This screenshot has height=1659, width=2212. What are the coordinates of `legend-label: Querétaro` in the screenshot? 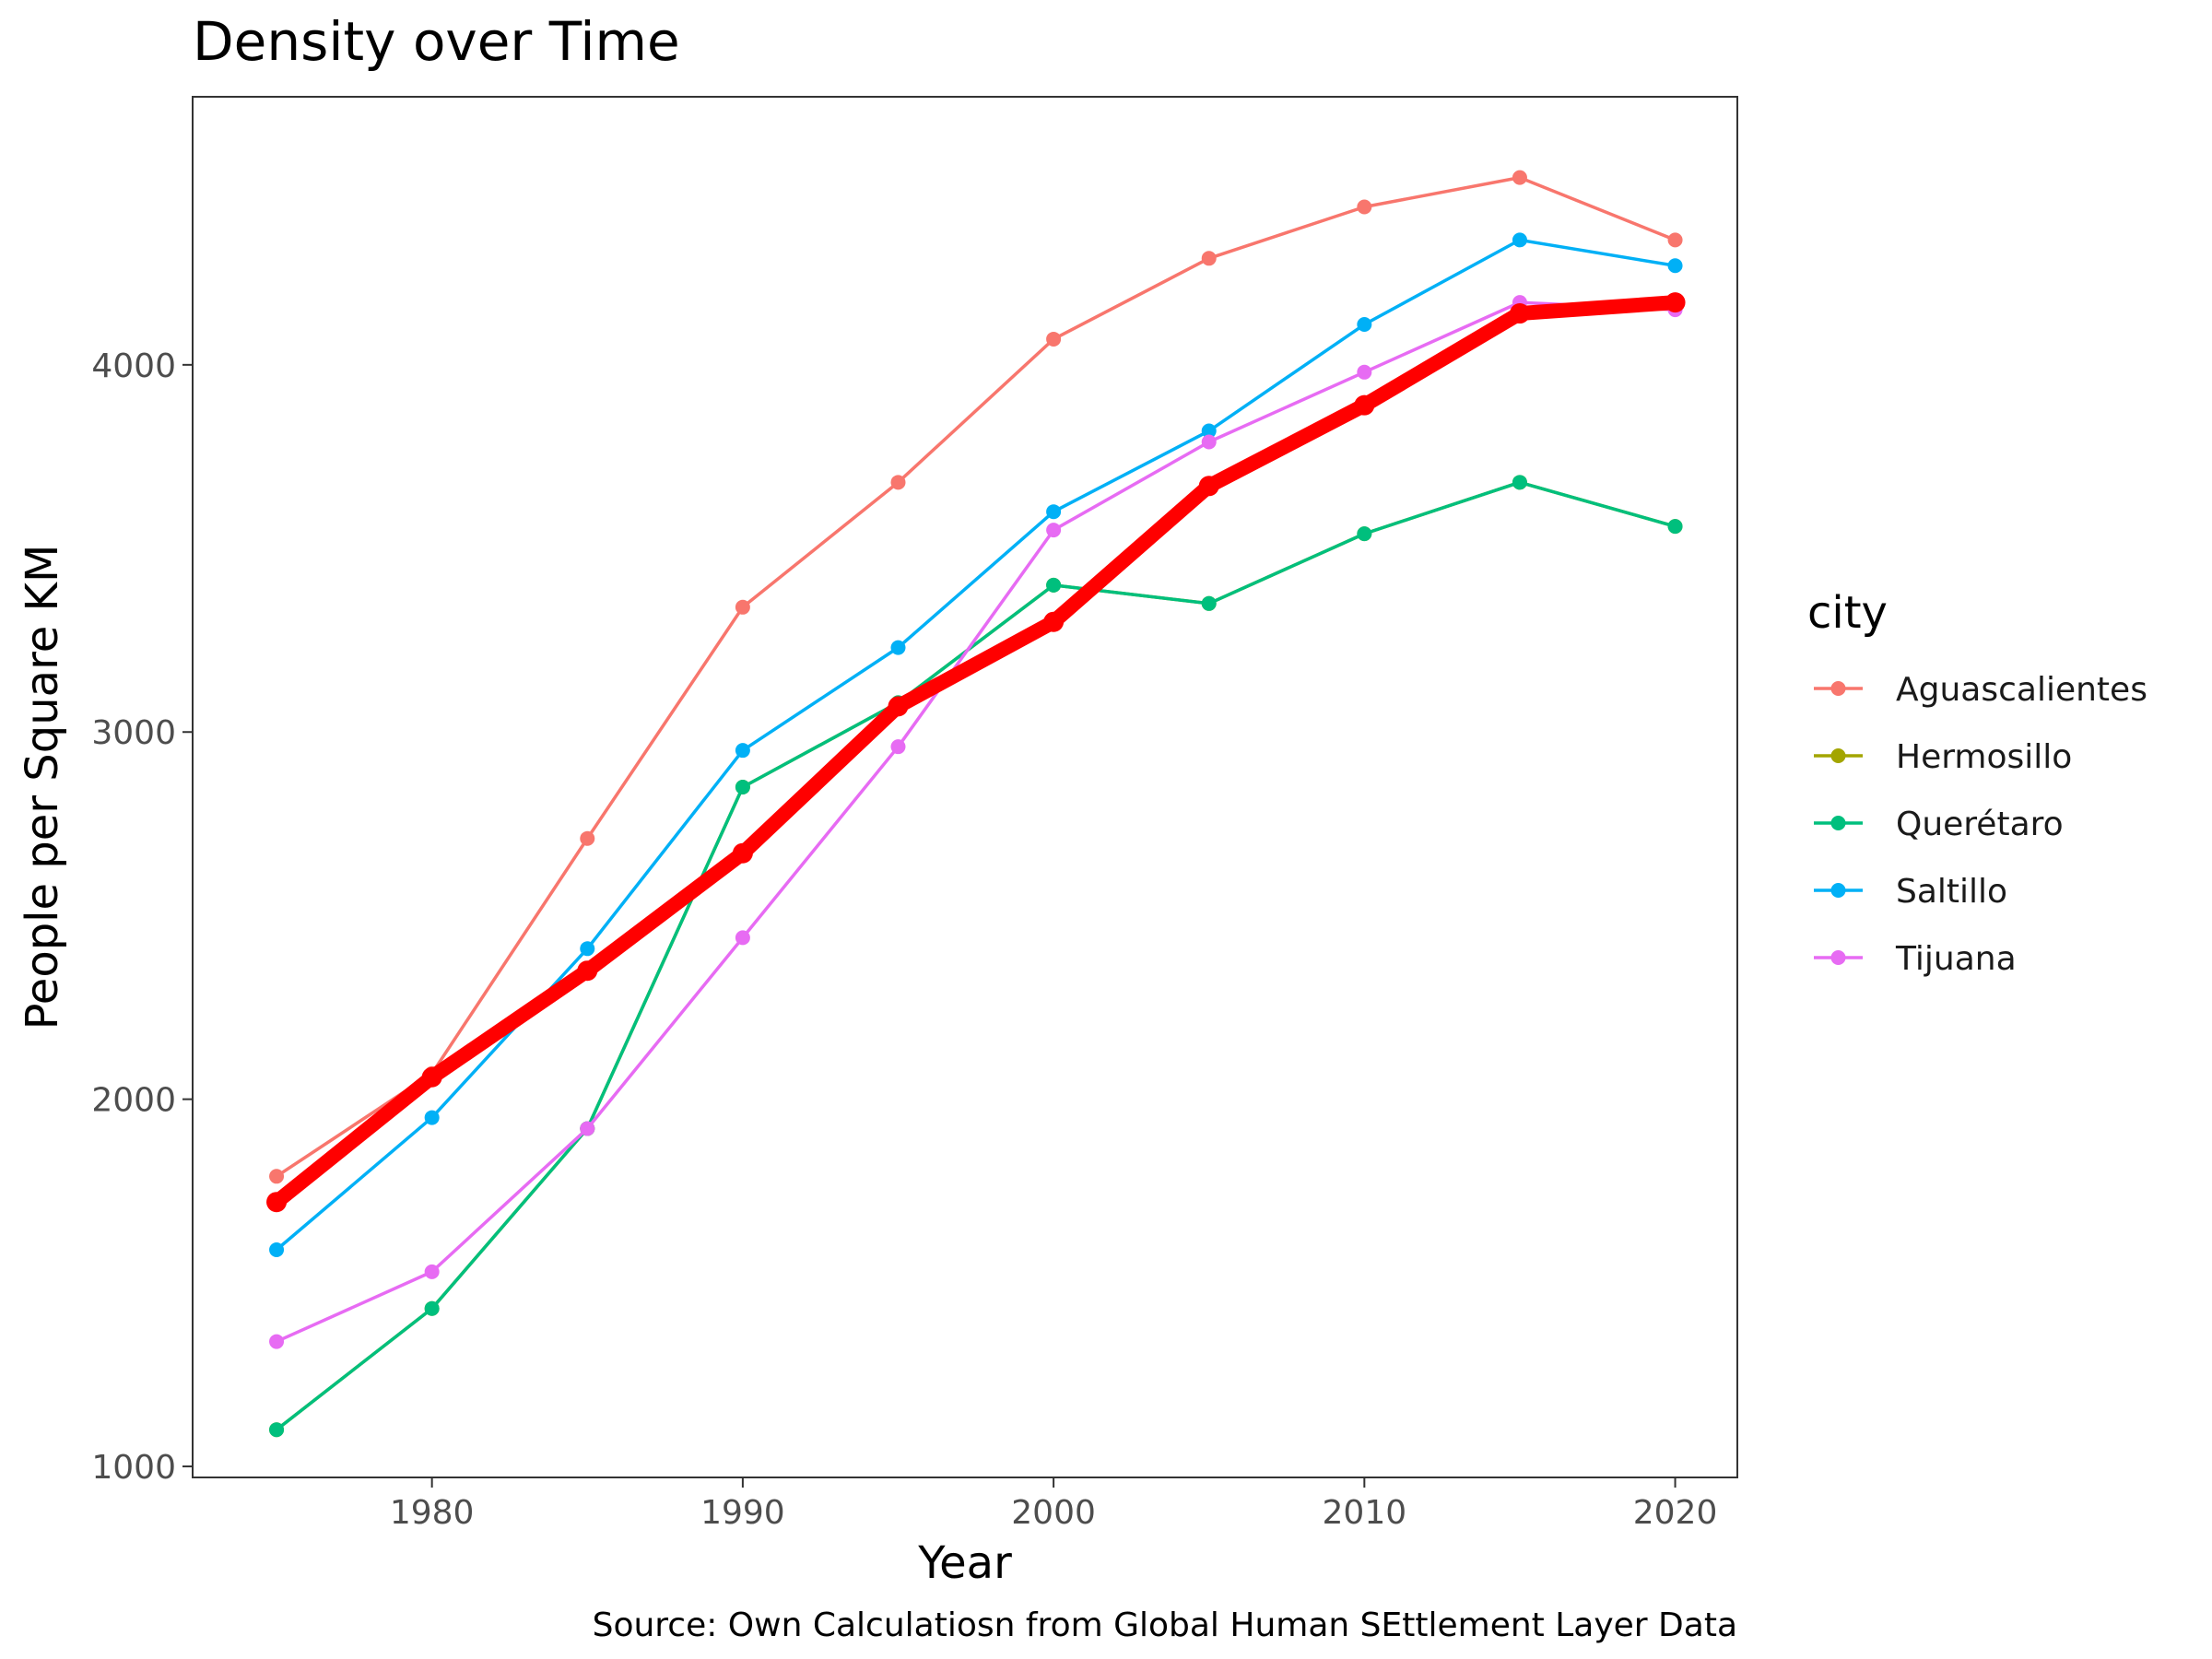 It's located at (1980, 824).